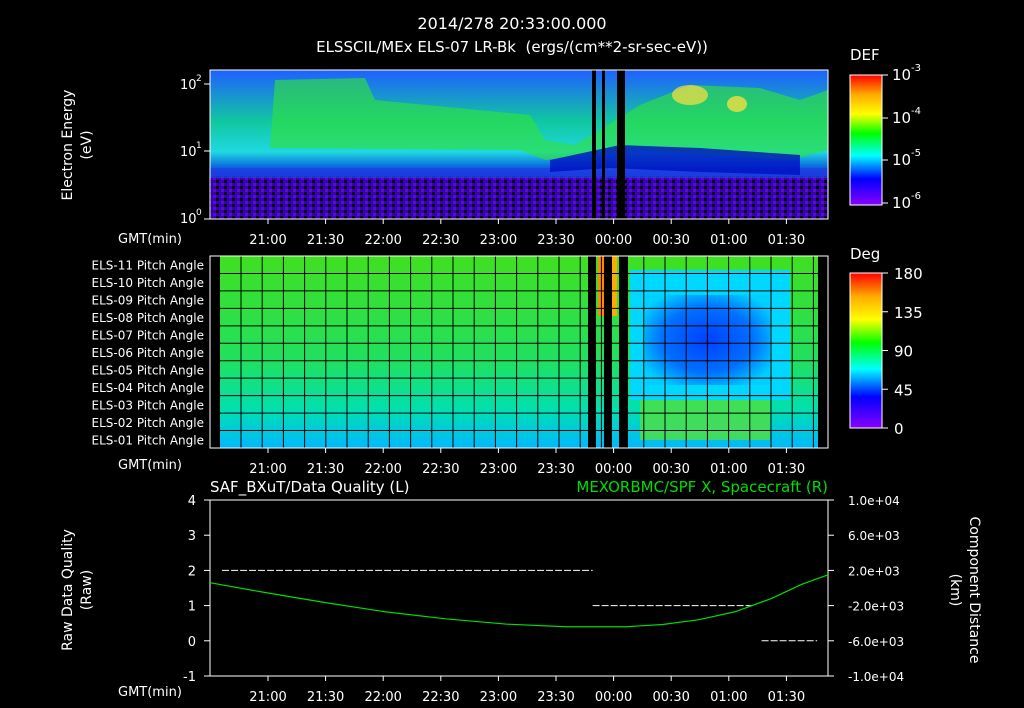  Describe the element at coordinates (148, 423) in the screenshot. I see `pitch-row-label: ELS-02 Pitch Angle` at that location.